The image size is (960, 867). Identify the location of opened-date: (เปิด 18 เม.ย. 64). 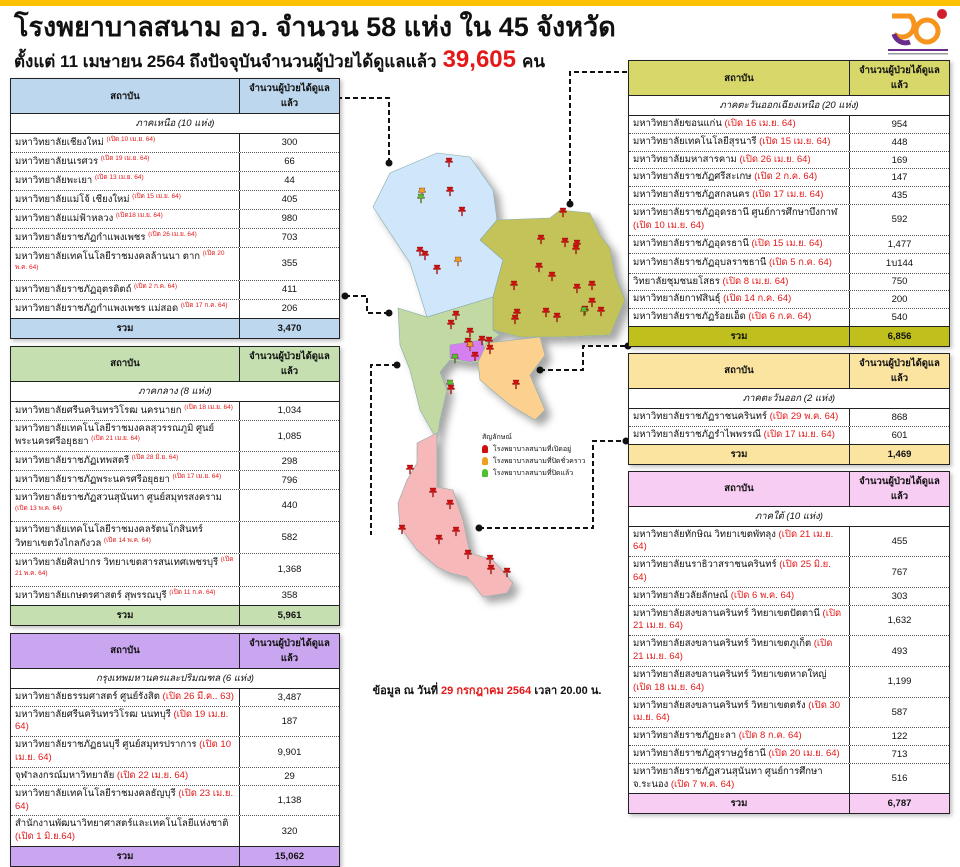
(208, 407).